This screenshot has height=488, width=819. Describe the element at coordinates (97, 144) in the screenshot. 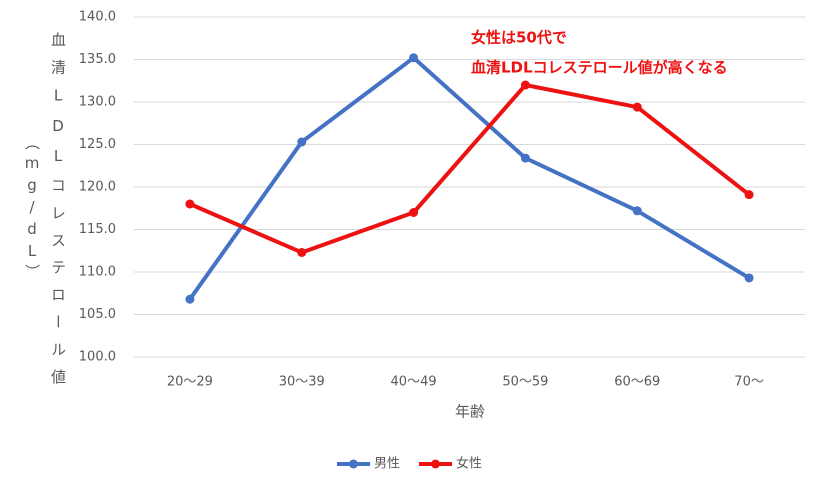

I see `y-tick-label: 125.0` at that location.